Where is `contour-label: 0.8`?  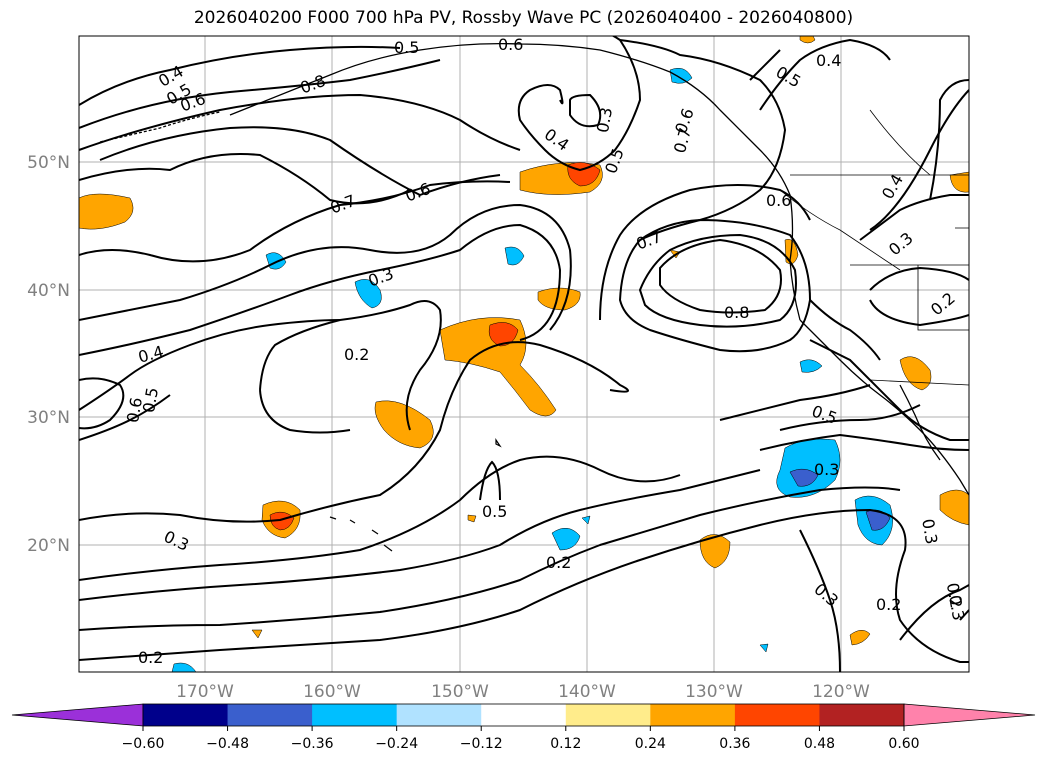
contour-label: 0.8 is located at coordinates (736, 312).